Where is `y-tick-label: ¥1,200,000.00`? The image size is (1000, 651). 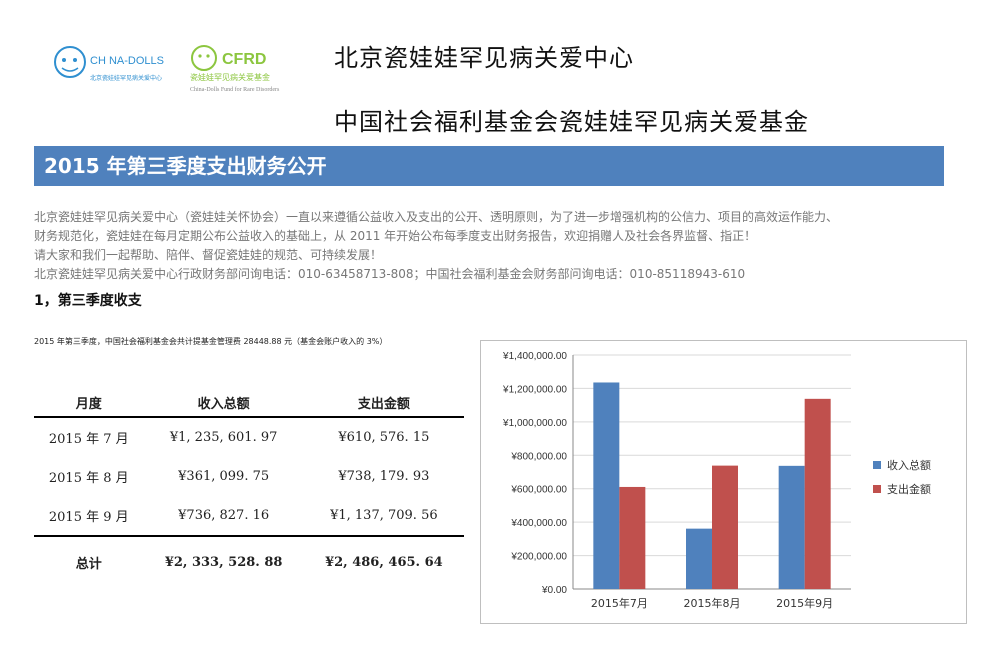 y-tick-label: ¥1,200,000.00 is located at coordinates (534, 389).